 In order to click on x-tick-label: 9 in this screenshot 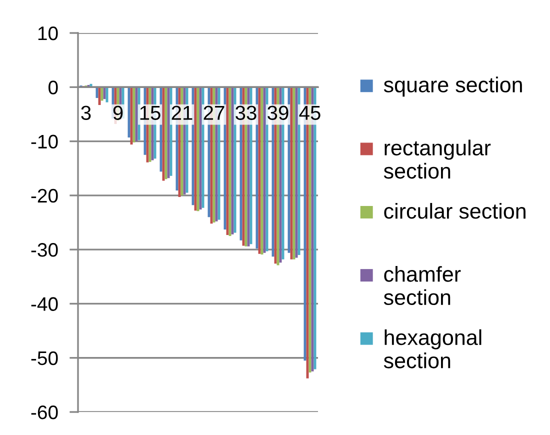, I will do `click(118, 113)`.